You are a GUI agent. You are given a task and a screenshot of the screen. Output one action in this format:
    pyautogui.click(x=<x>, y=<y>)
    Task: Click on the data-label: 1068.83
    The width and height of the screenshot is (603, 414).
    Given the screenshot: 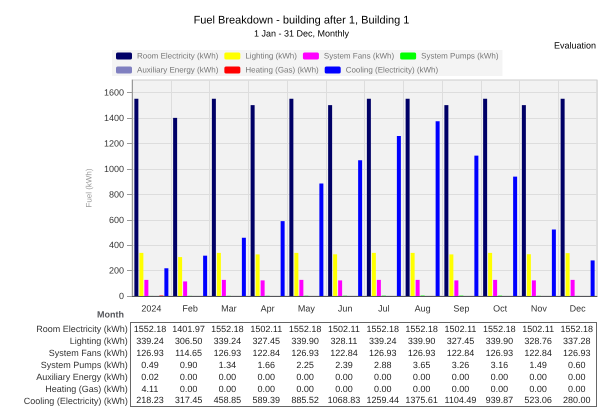 What is the action you would take?
    pyautogui.click(x=344, y=400)
    